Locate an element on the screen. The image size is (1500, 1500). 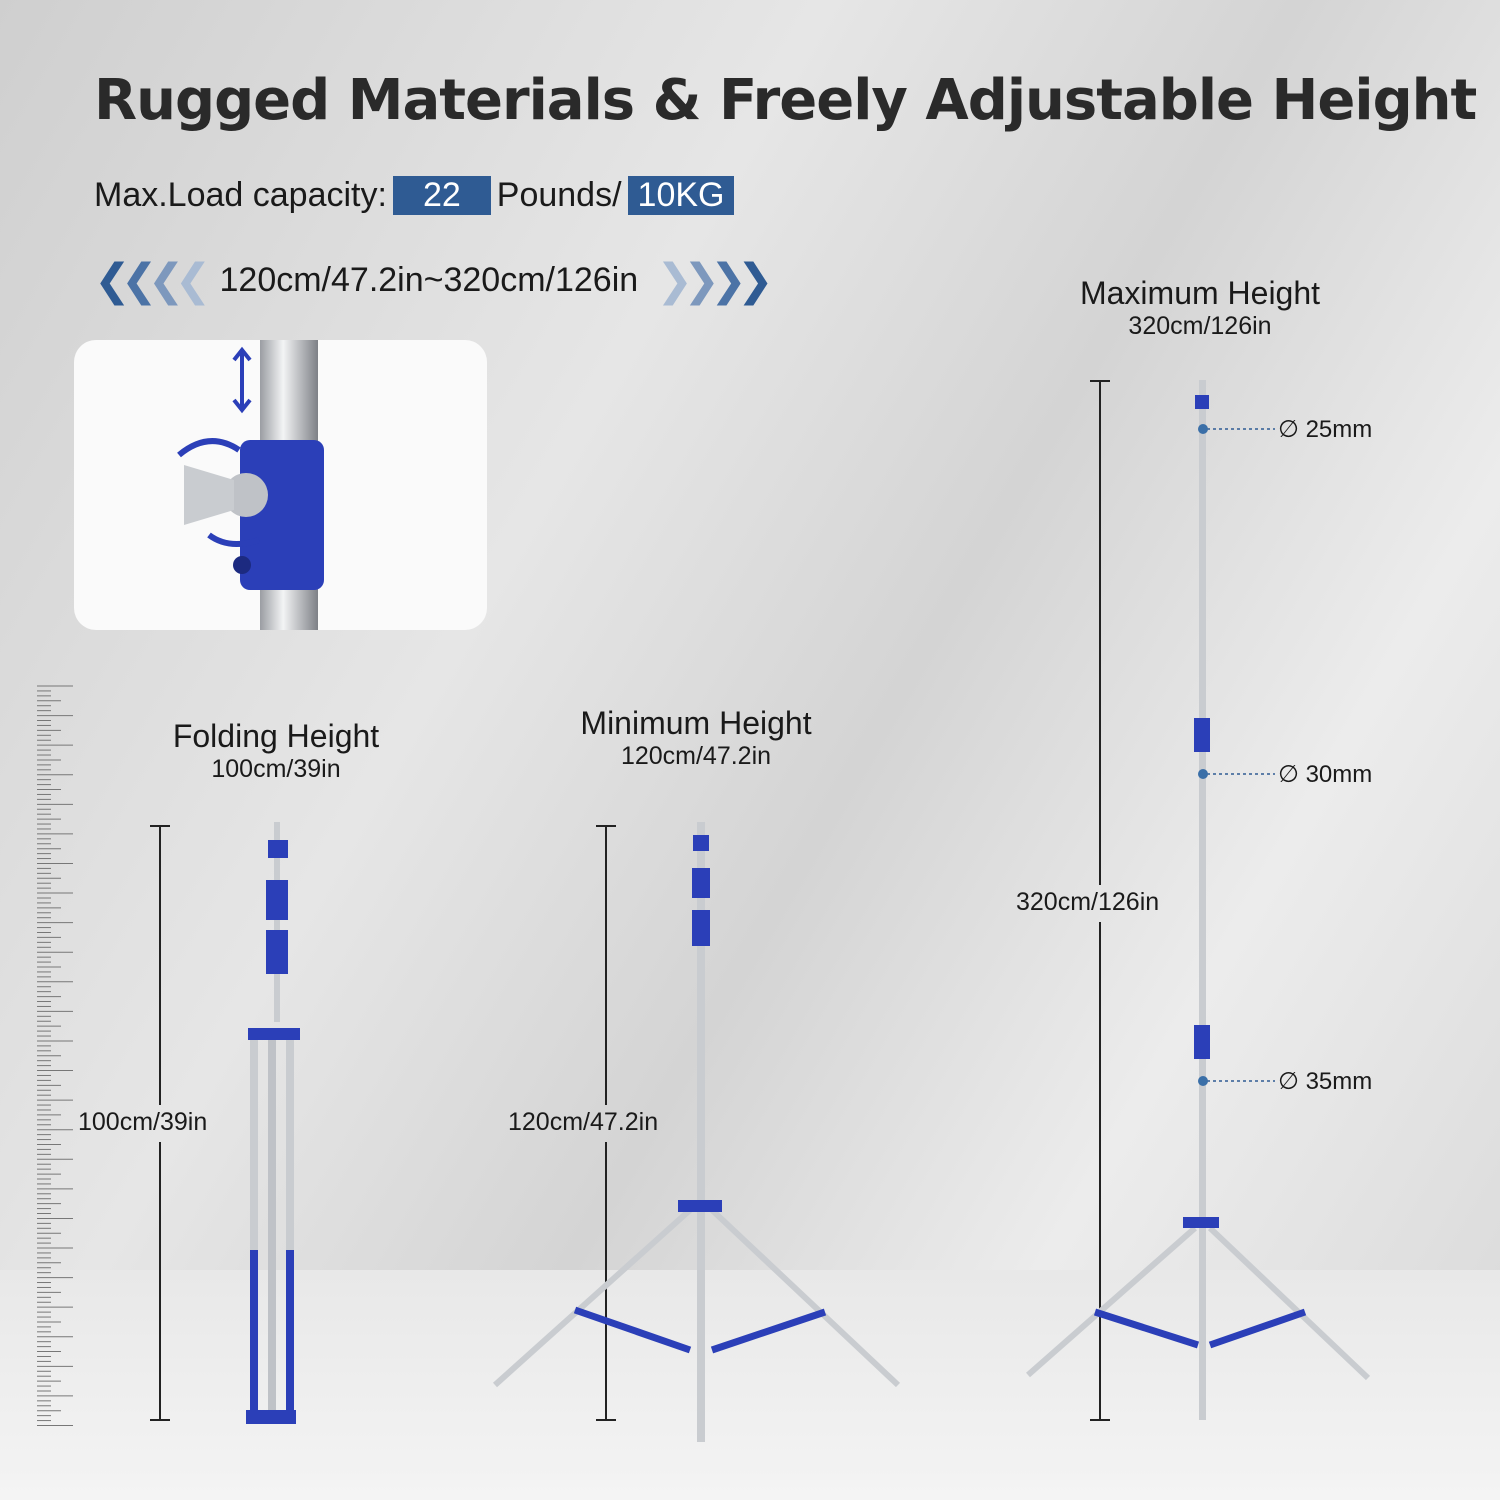
folding-dimension: 100cm/39in is located at coordinates (143, 1122).